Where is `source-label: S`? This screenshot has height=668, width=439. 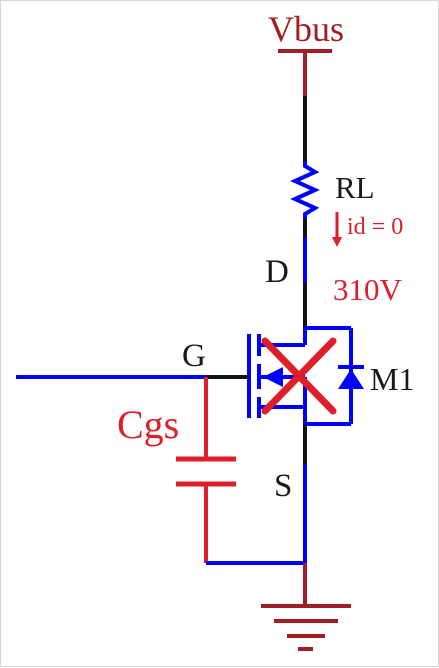
source-label: S is located at coordinates (283, 486).